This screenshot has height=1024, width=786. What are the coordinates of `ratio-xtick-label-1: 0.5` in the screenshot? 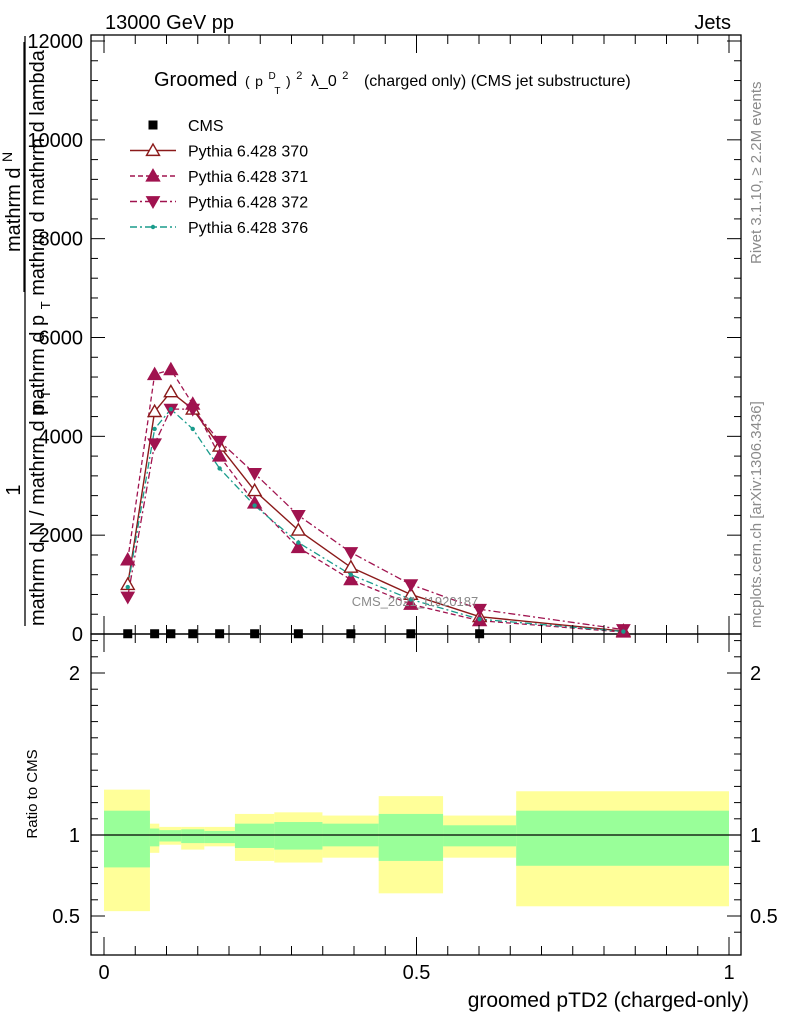 It's located at (417, 973).